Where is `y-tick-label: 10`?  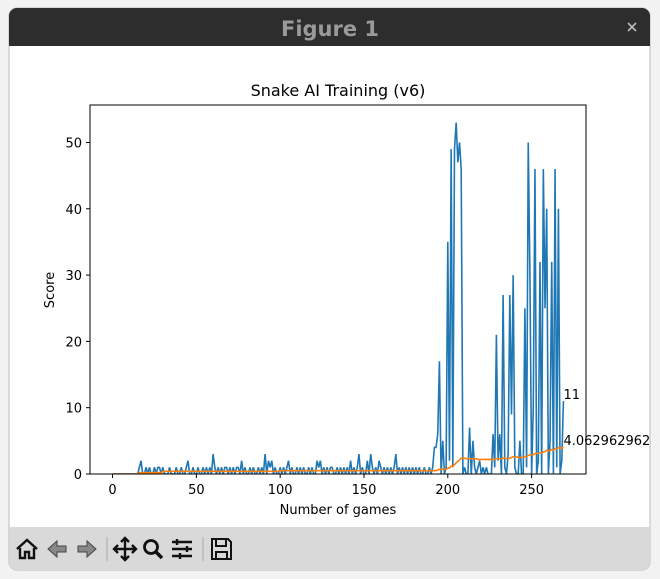 y-tick-label: 10 is located at coordinates (73, 409).